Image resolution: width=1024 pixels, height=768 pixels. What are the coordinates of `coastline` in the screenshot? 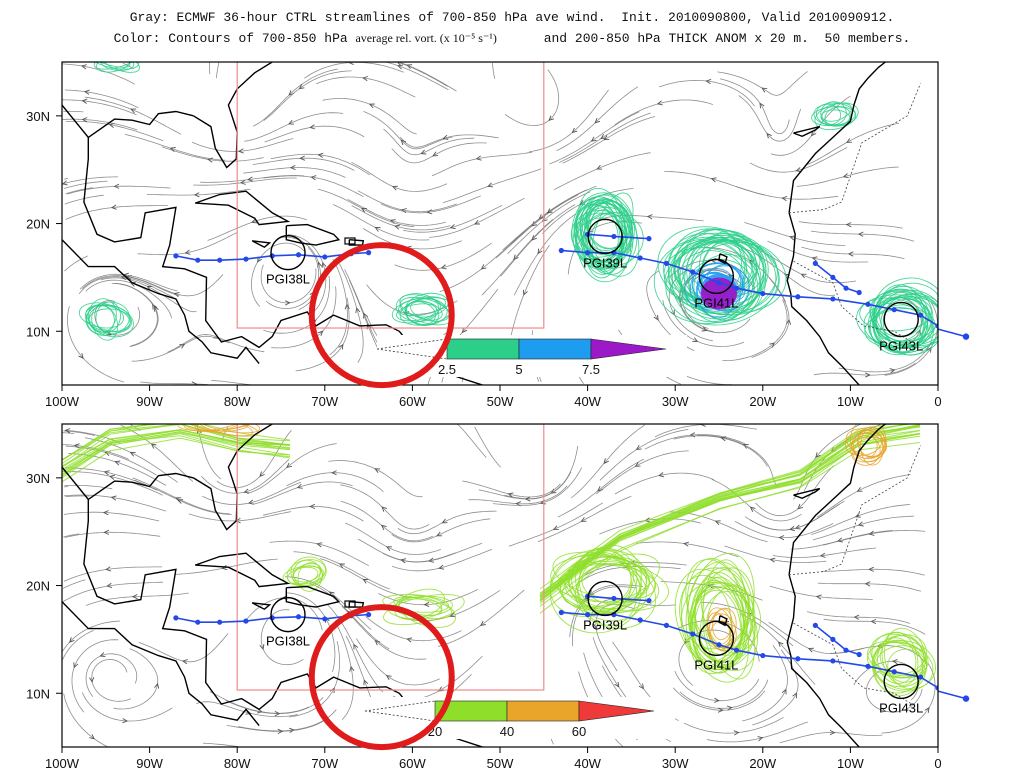 It's located at (807, 493).